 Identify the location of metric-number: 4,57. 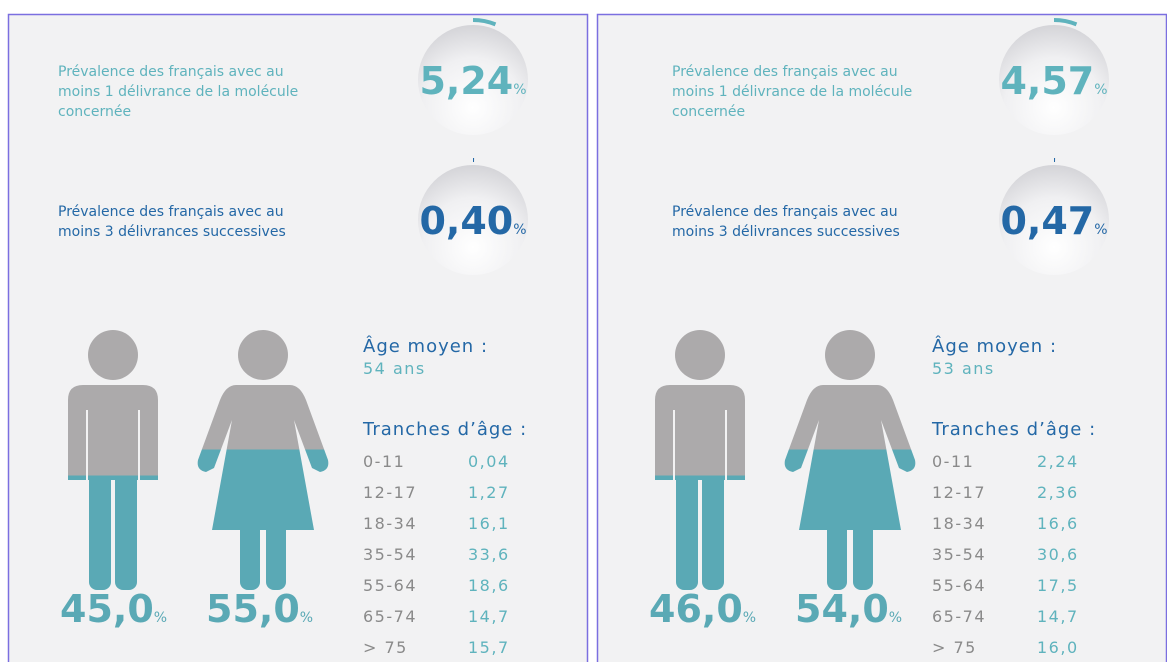
(1047, 81).